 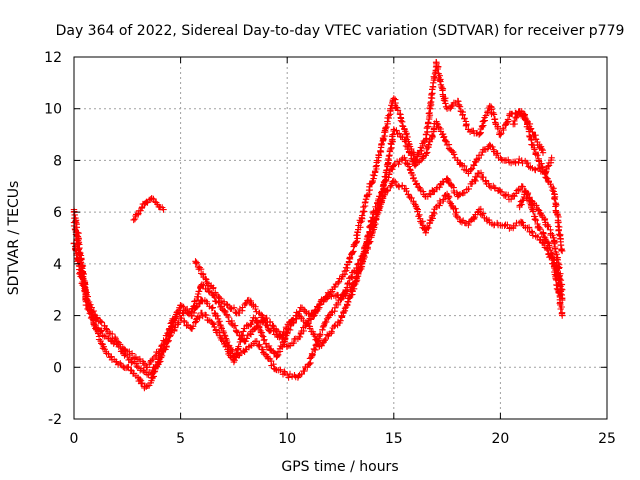 I want to click on x-tick-label: 0, so click(x=74, y=439).